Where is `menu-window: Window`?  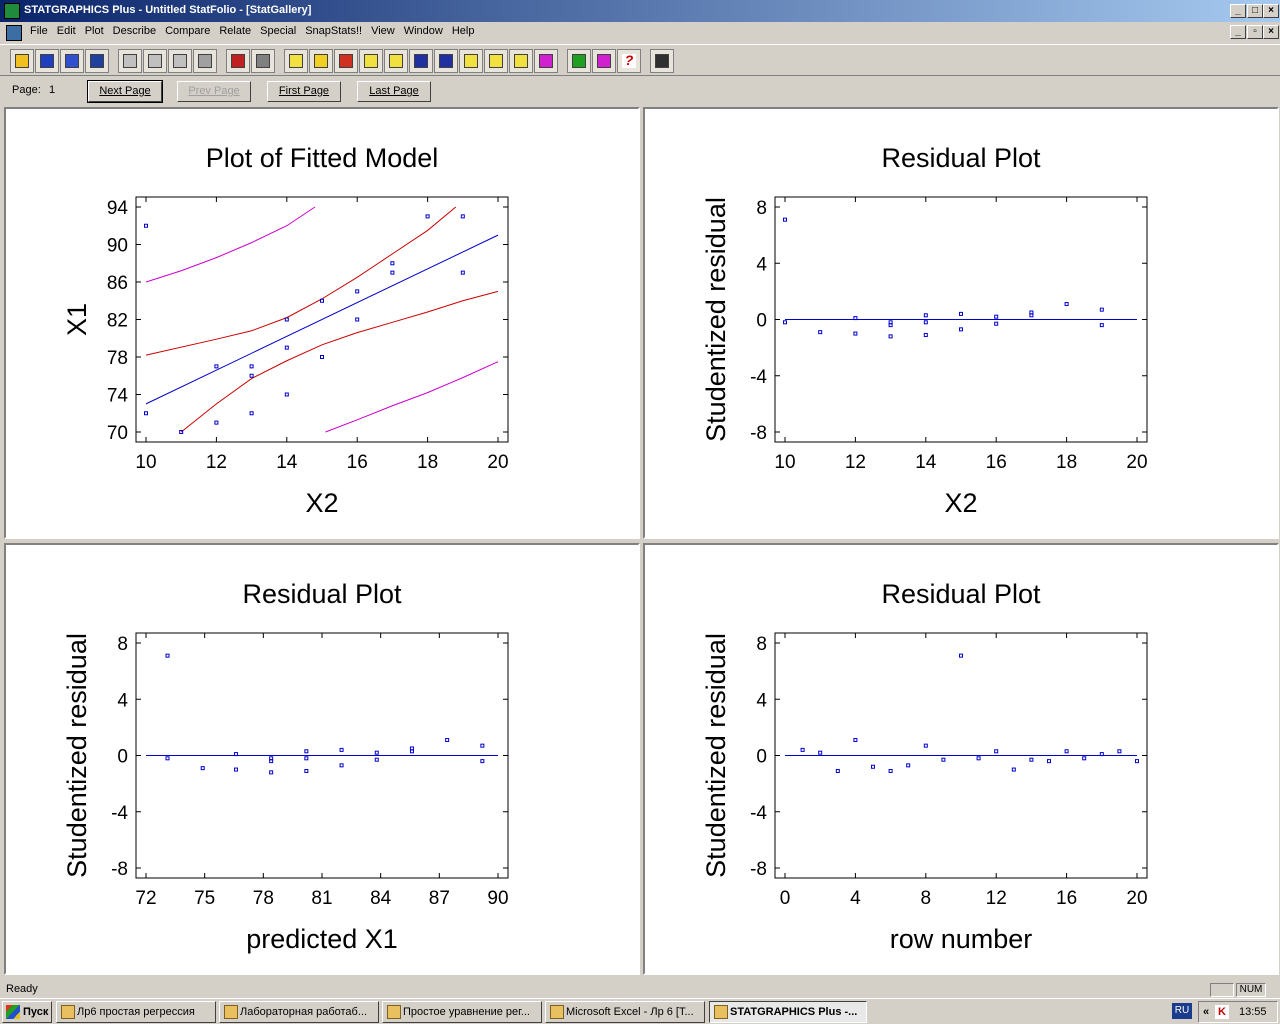
menu-window: Window is located at coordinates (423, 31).